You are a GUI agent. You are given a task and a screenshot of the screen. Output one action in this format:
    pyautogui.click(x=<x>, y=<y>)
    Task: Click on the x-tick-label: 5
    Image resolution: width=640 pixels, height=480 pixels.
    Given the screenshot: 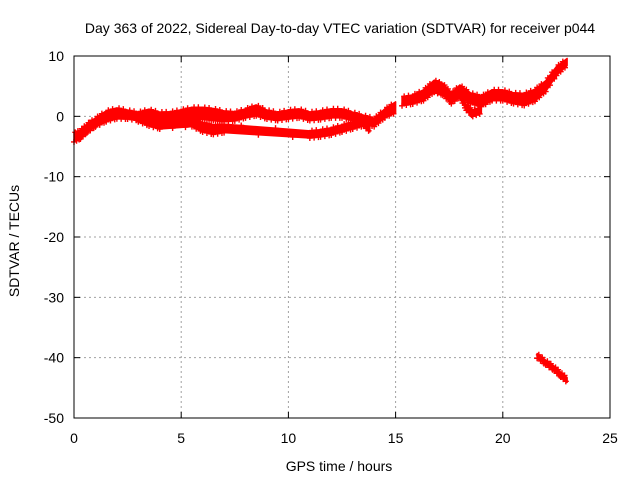 What is the action you would take?
    pyautogui.click(x=181, y=438)
    